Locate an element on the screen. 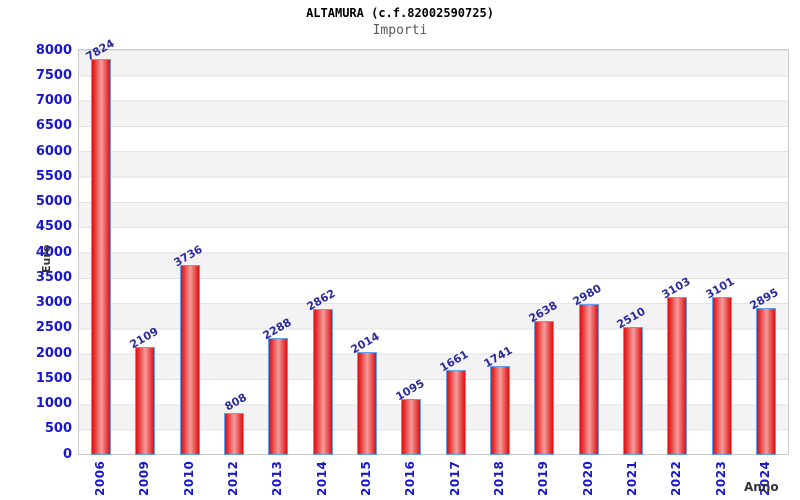 This screenshot has height=500, width=800. y-tick-label: 4000 is located at coordinates (53, 252).